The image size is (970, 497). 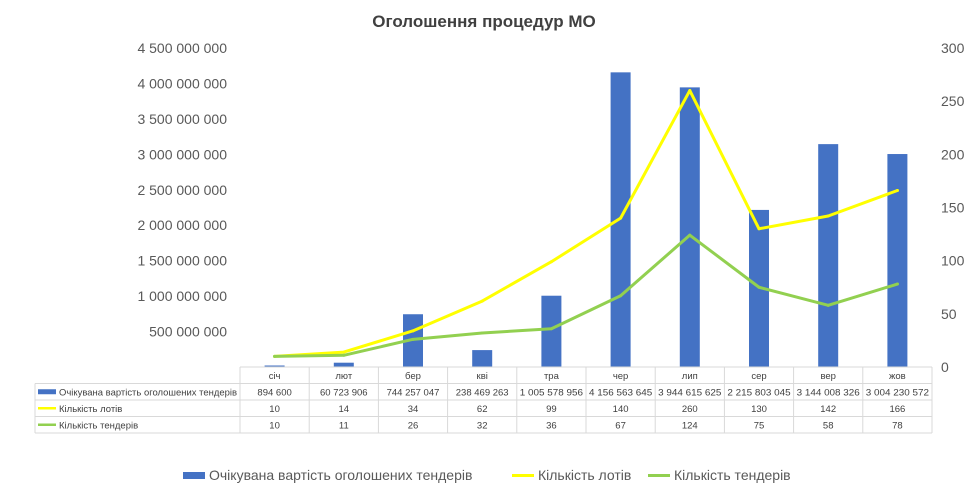 What do you see at coordinates (897, 376) in the screenshot?
I see `category-label: жов` at bounding box center [897, 376].